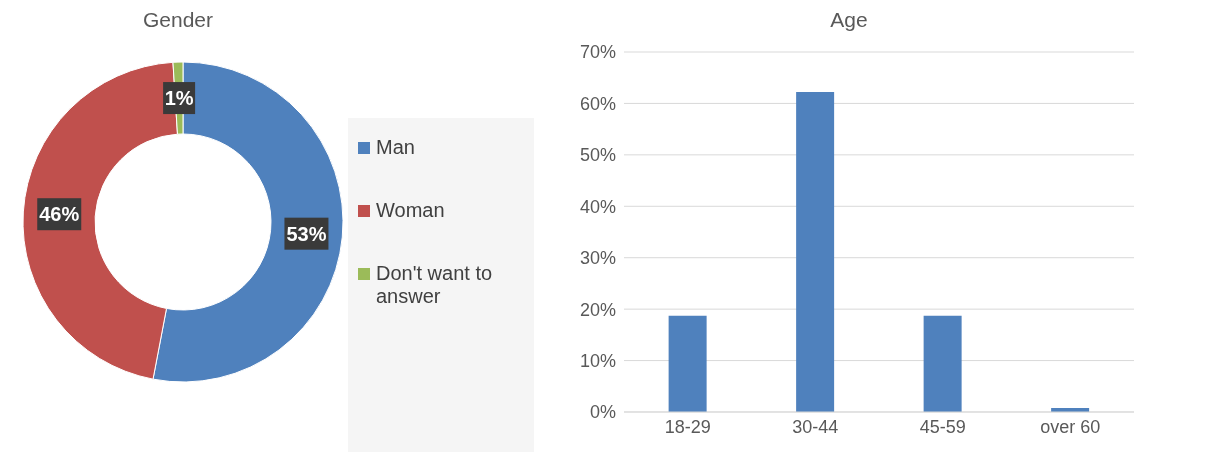 Image resolution: width=1219 pixels, height=455 pixels. What do you see at coordinates (179, 98) in the screenshot?
I see `data-label: 1%` at bounding box center [179, 98].